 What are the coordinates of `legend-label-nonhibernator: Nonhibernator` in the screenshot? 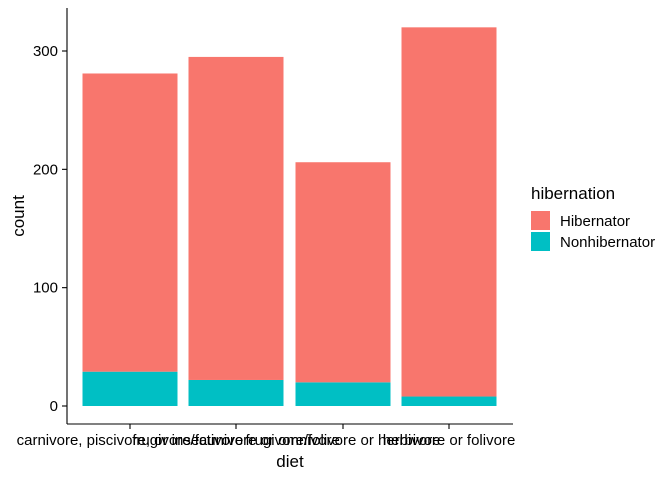 It's located at (607, 242).